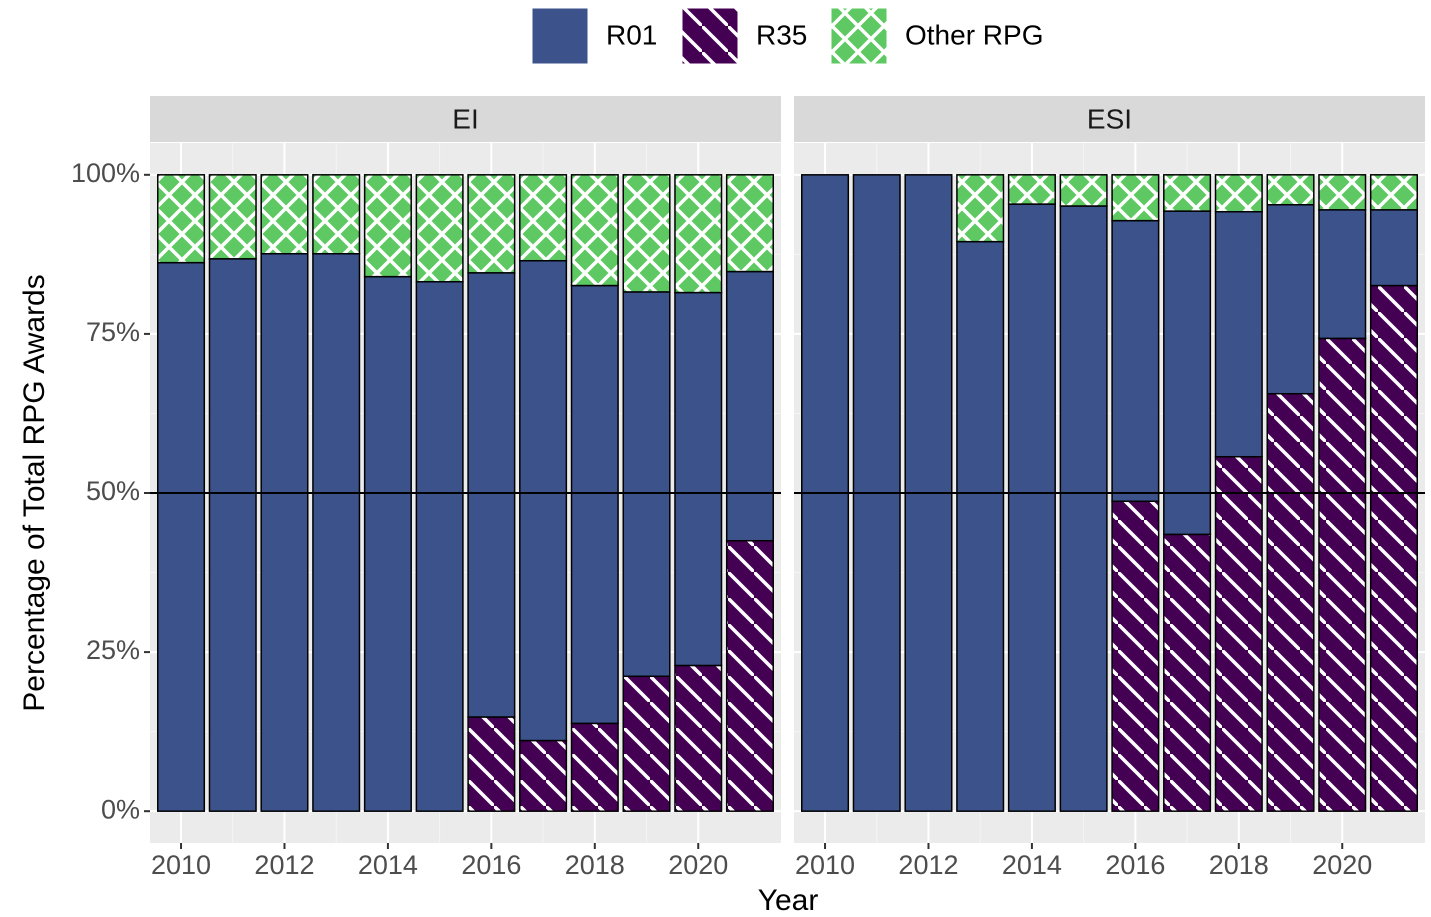  Describe the element at coordinates (113, 332) in the screenshot. I see `y-tick-label: 75%` at that location.